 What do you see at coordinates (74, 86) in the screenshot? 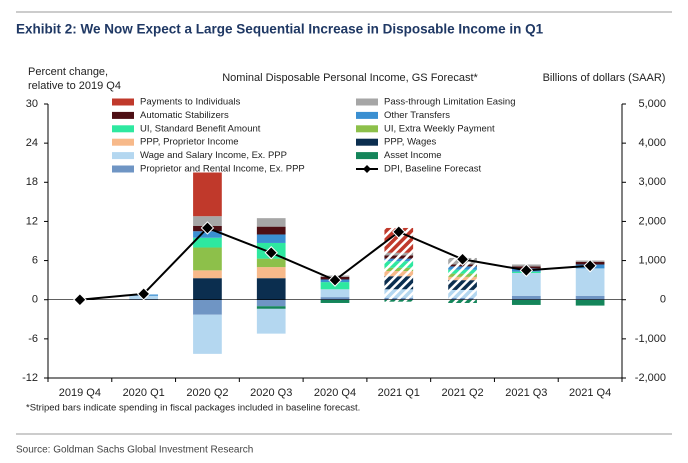
I see `y-axis-label: relative to 2019 Q4` at bounding box center [74, 86].